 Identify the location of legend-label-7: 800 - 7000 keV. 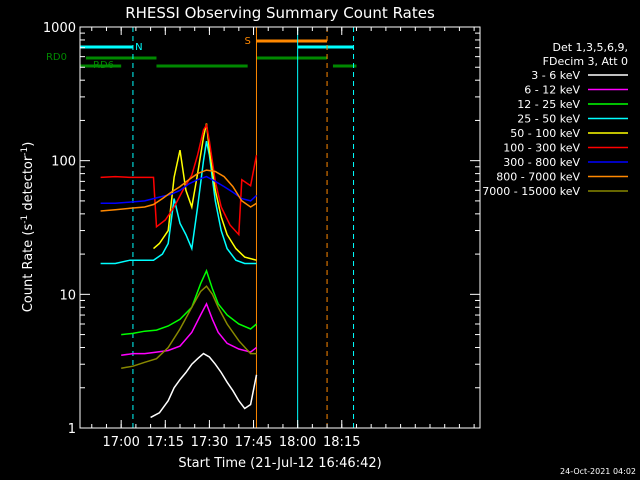
(538, 177).